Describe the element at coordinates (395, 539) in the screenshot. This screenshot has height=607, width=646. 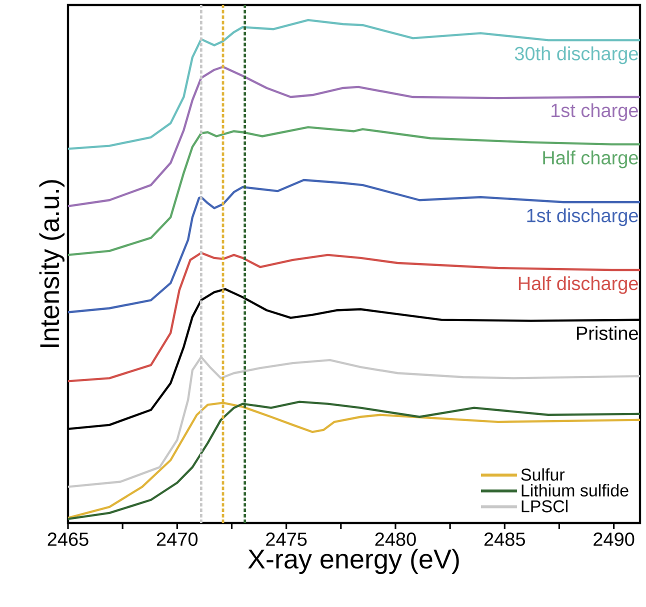
I see `x-tick-label: 2480` at that location.